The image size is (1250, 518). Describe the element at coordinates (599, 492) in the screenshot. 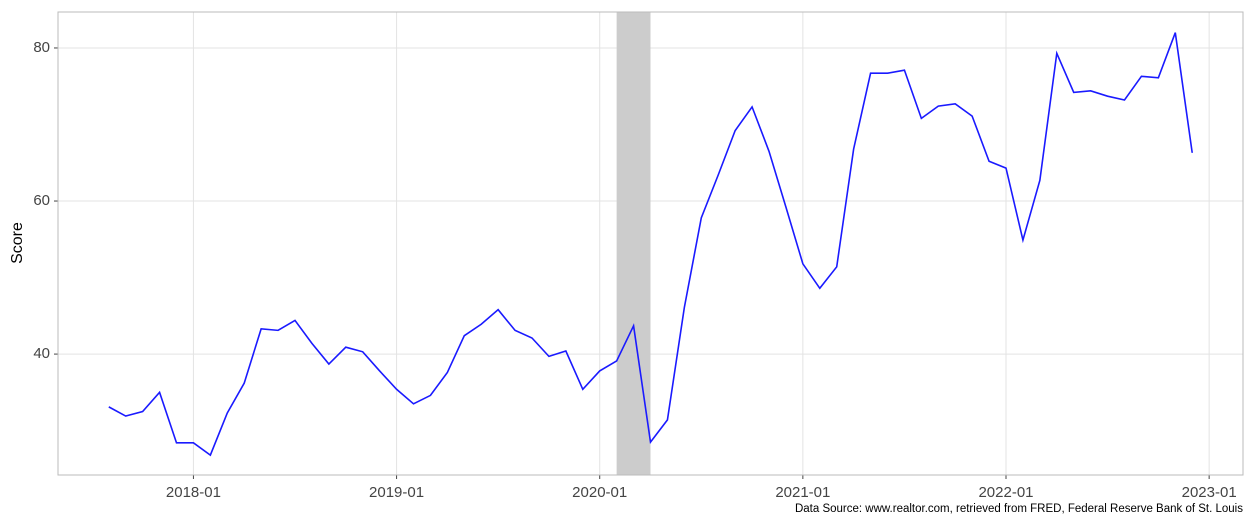

I see `x-tick-label: 2020-01` at that location.